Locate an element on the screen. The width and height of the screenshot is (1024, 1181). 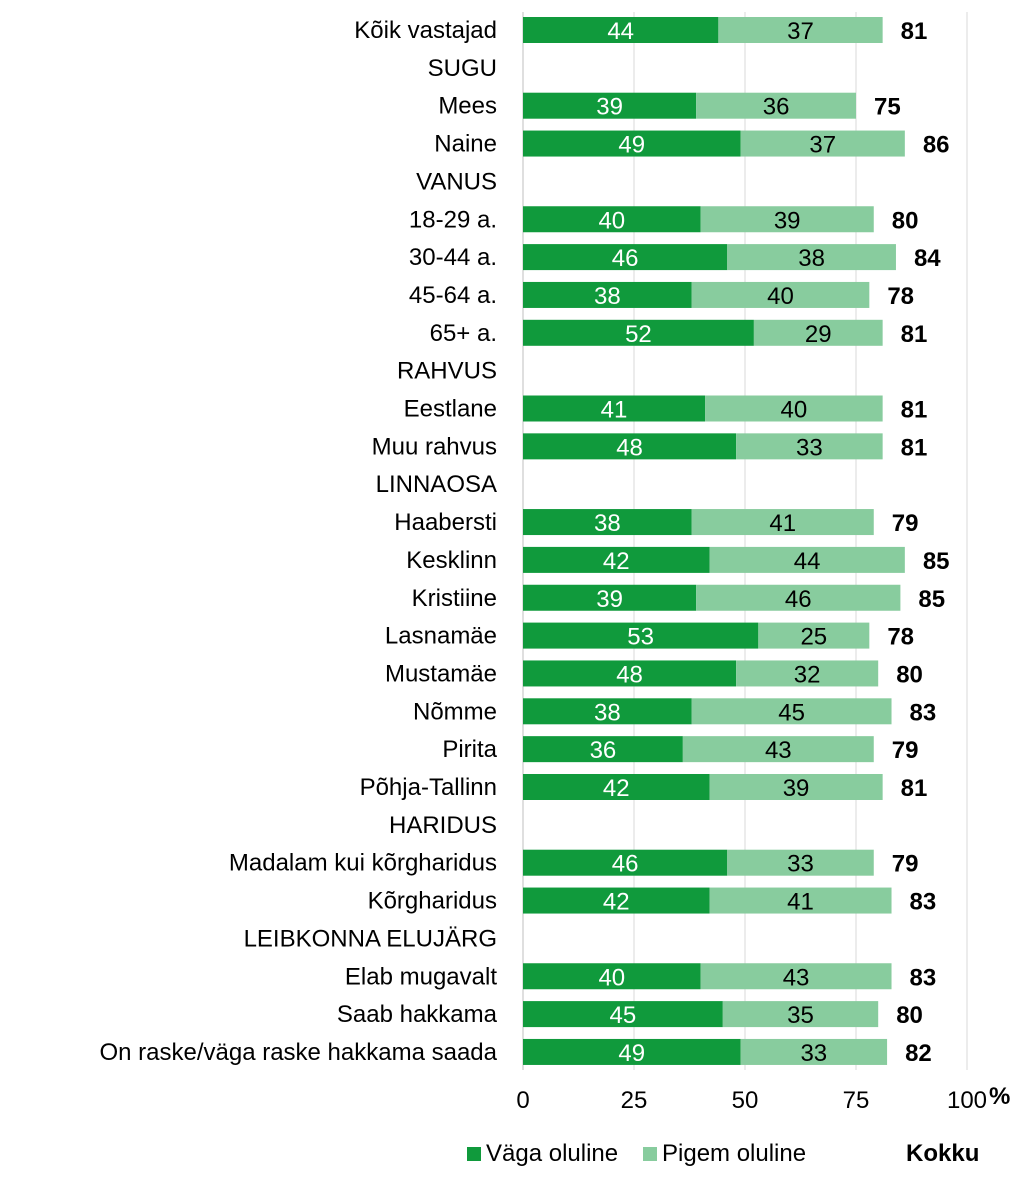
data-label-pigem-oluline: 29 is located at coordinates (818, 334).